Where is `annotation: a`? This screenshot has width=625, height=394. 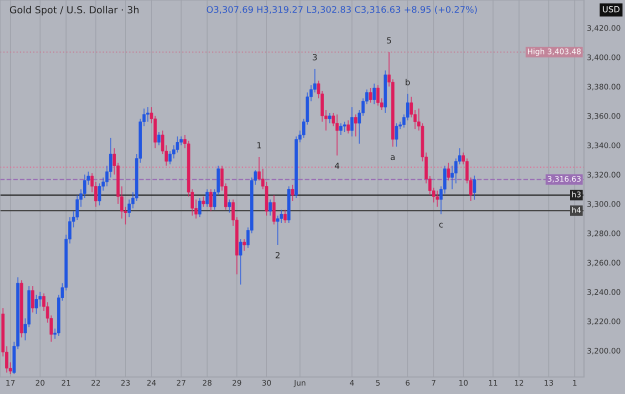
annotation: a is located at coordinates (392, 157).